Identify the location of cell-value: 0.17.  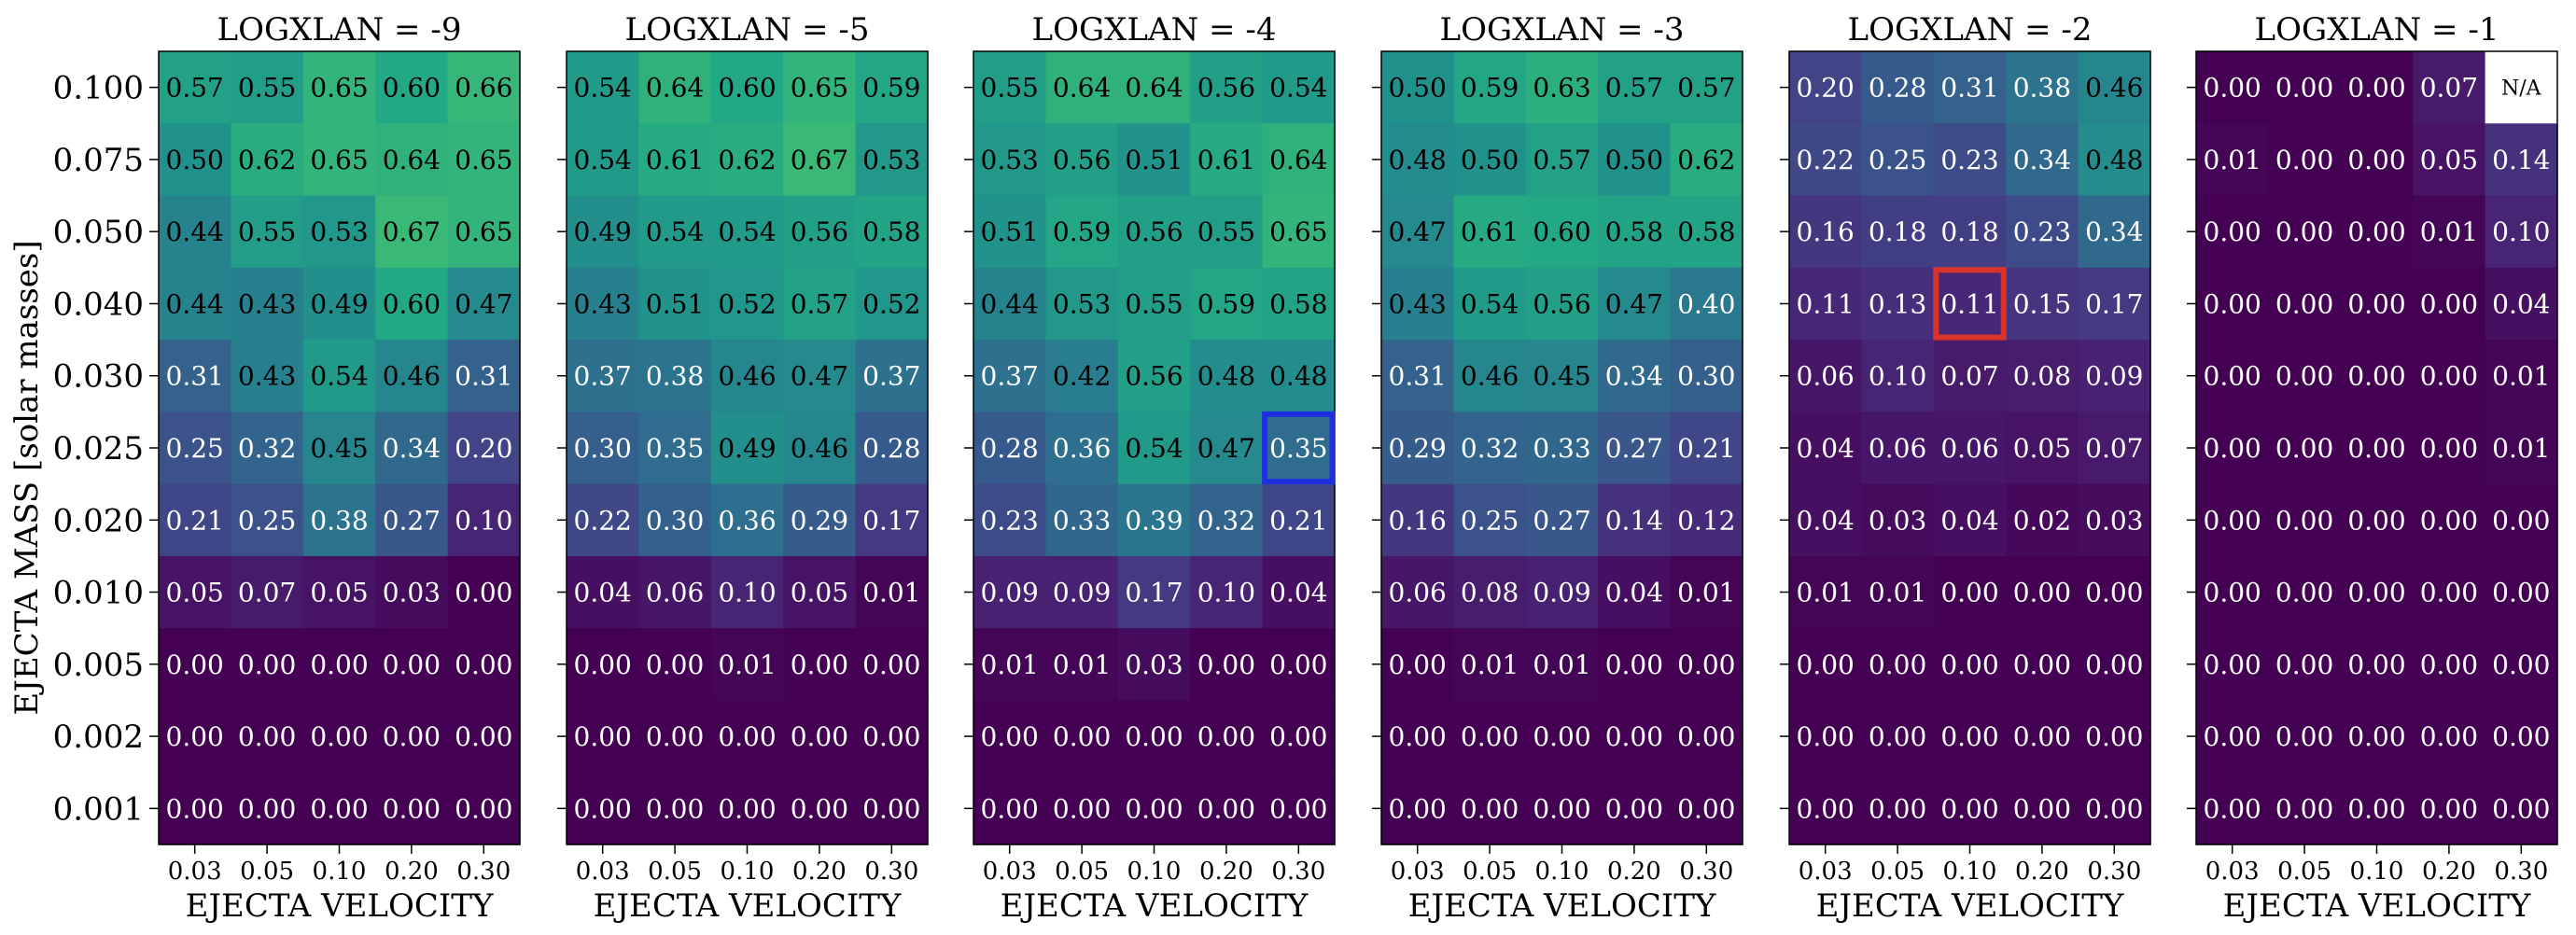
(1154, 593).